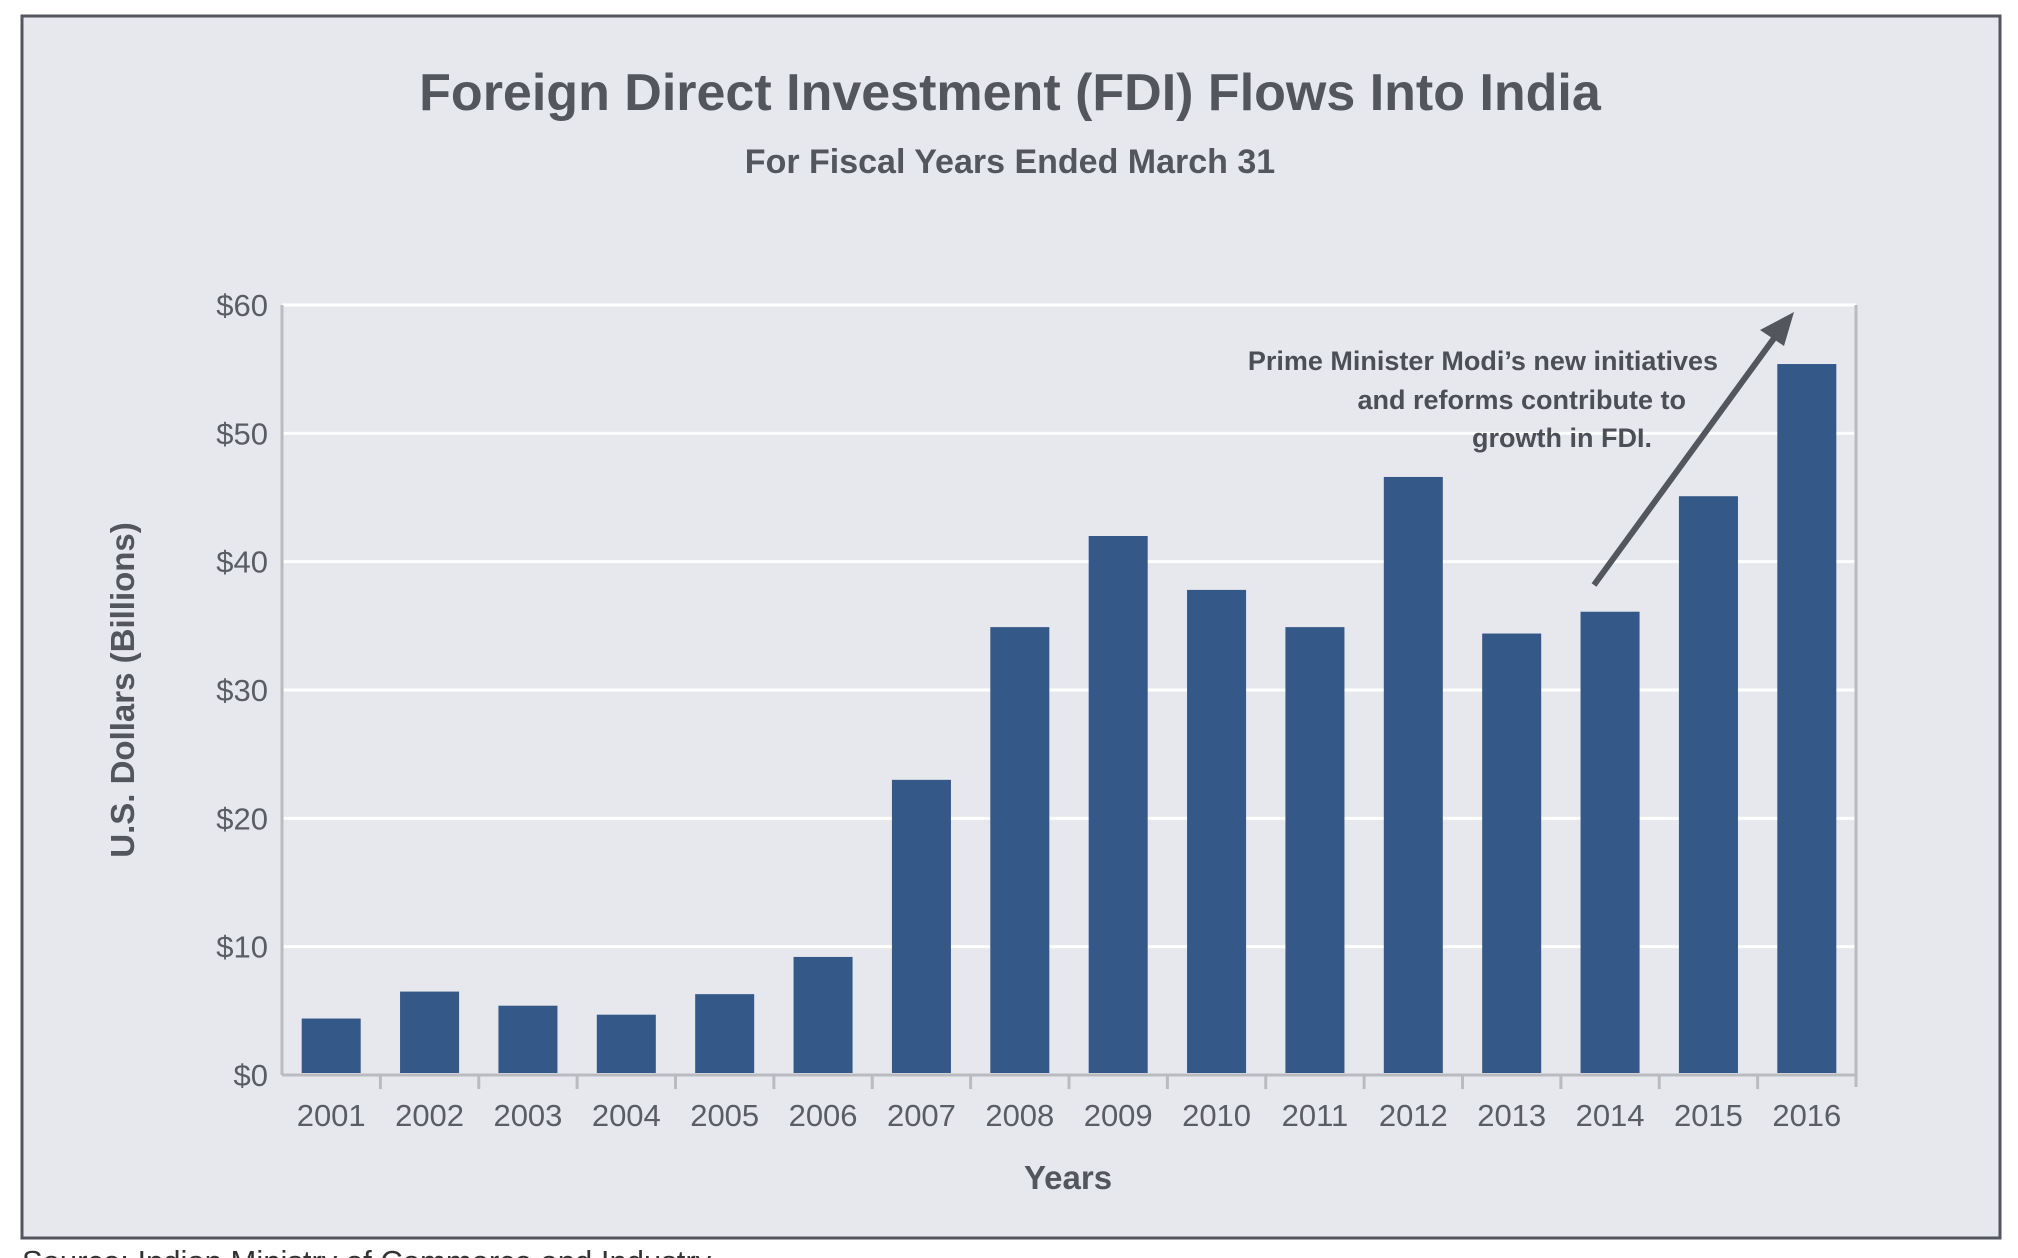  I want to click on x-tick-label: 2006, so click(823, 1115).